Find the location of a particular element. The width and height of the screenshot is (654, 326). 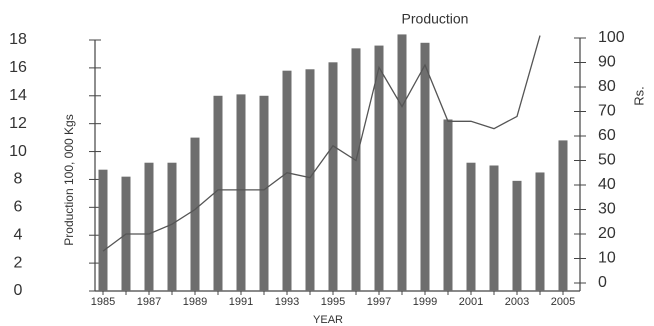

y-tick-label: 6 is located at coordinates (18, 207).